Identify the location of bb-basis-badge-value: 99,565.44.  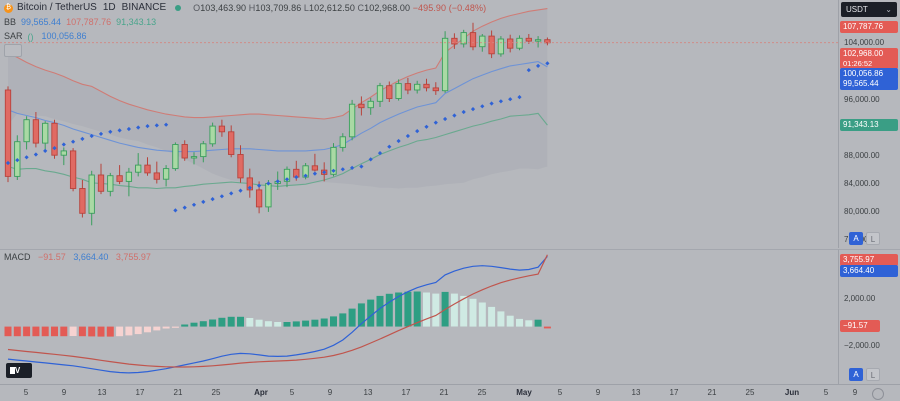
(861, 83).